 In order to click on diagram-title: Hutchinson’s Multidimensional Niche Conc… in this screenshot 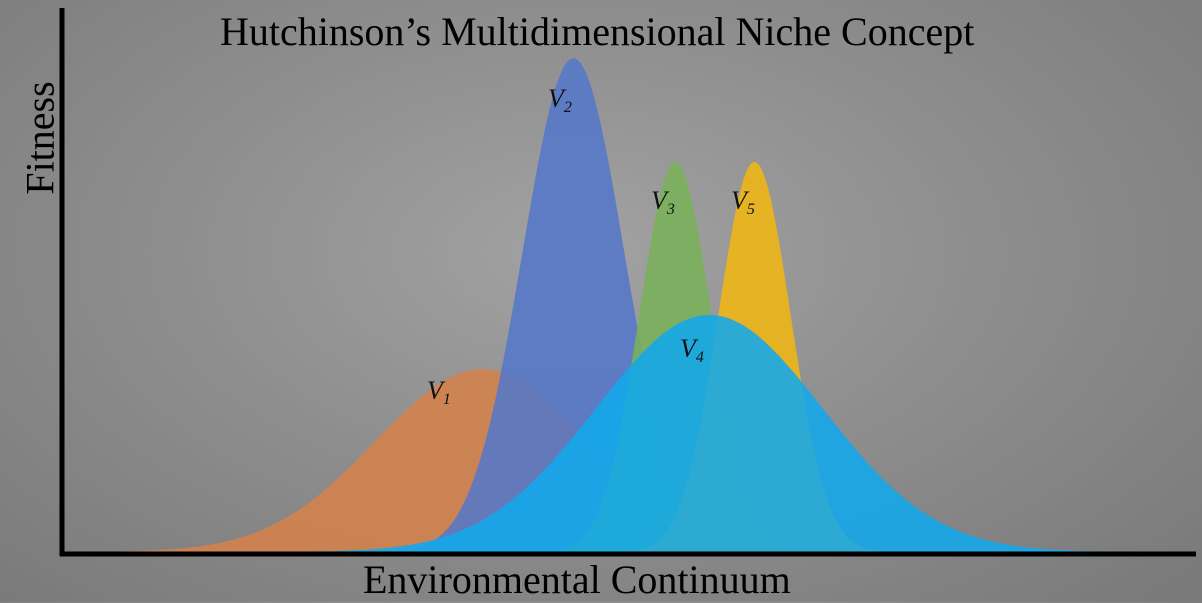, I will do `click(597, 31)`.